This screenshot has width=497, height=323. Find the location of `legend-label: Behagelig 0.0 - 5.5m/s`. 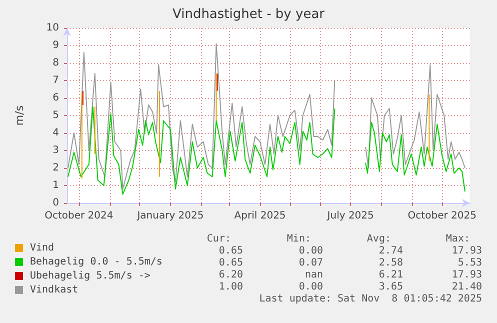

legend-label: Behagelig 0.0 - 5.5m/s is located at coordinates (96, 262).